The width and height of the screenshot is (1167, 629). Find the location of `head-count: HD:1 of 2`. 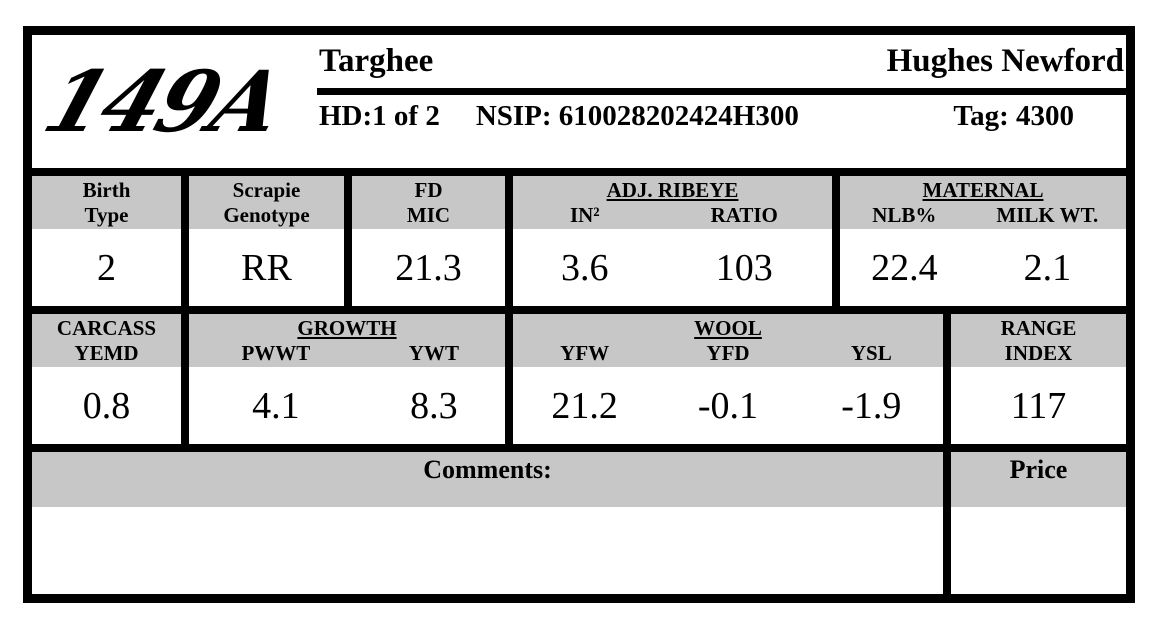

head-count: HD:1 of 2 is located at coordinates (379, 116).